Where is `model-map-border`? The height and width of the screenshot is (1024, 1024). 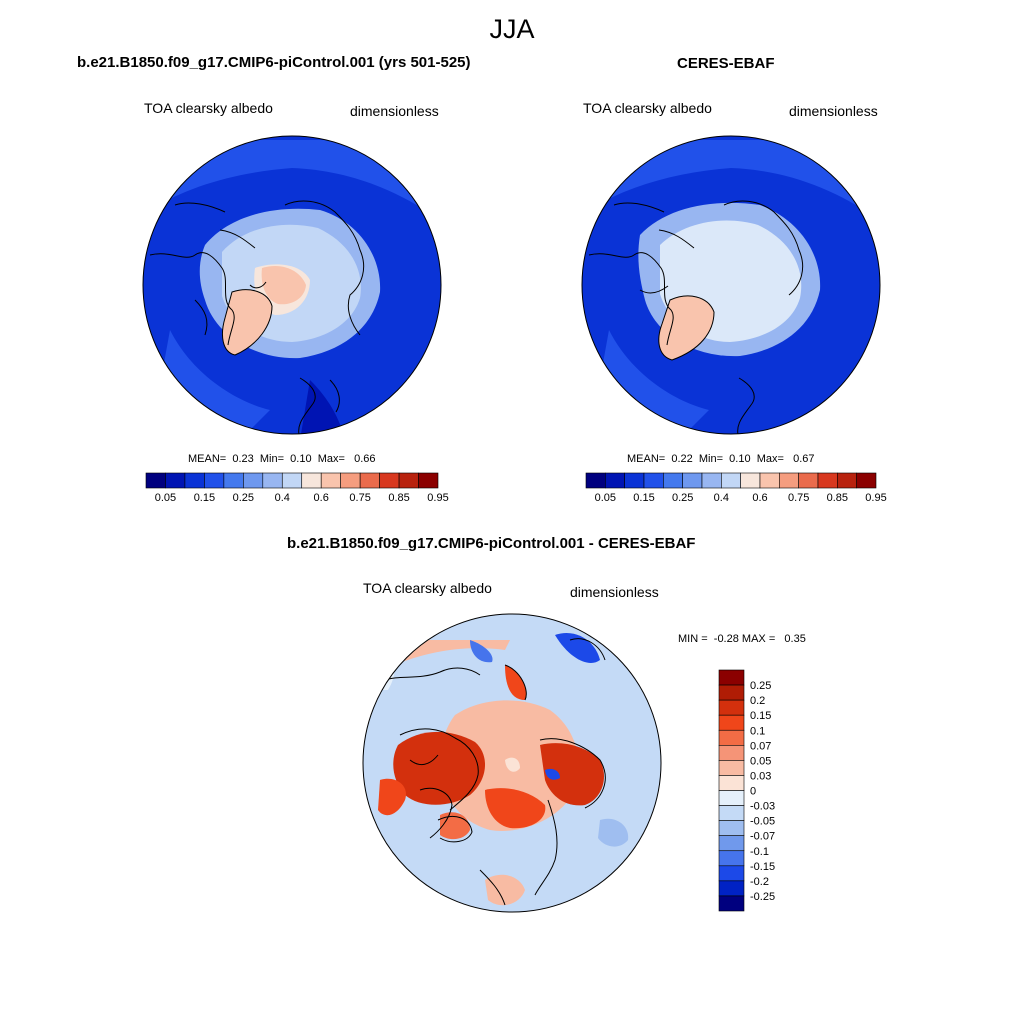 model-map-border is located at coordinates (292, 285).